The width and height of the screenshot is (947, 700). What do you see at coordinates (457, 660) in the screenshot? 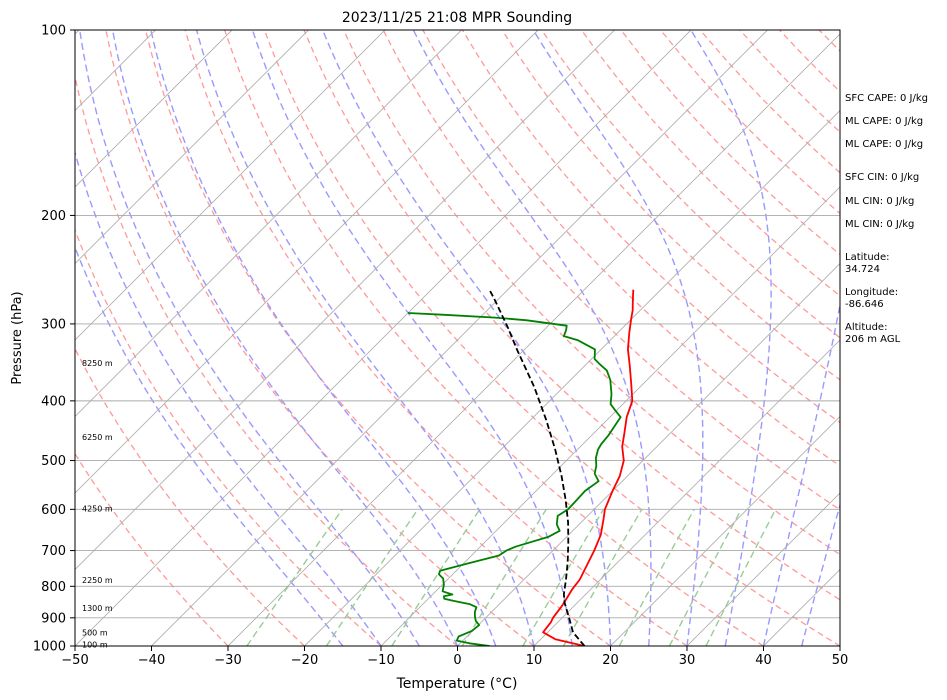
I see `x-tick-label: 0` at bounding box center [457, 660].